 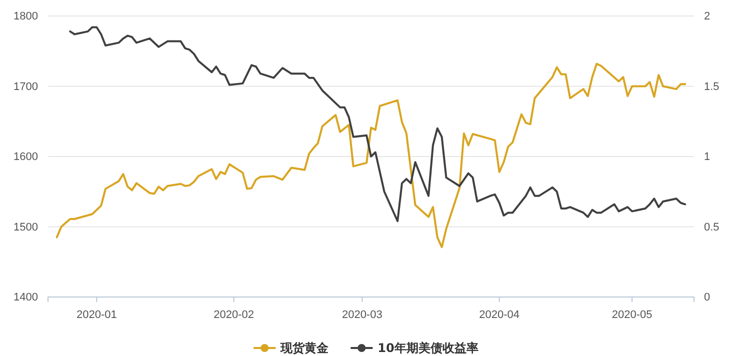 I want to click on y2-tick-label: 1, so click(x=707, y=157).